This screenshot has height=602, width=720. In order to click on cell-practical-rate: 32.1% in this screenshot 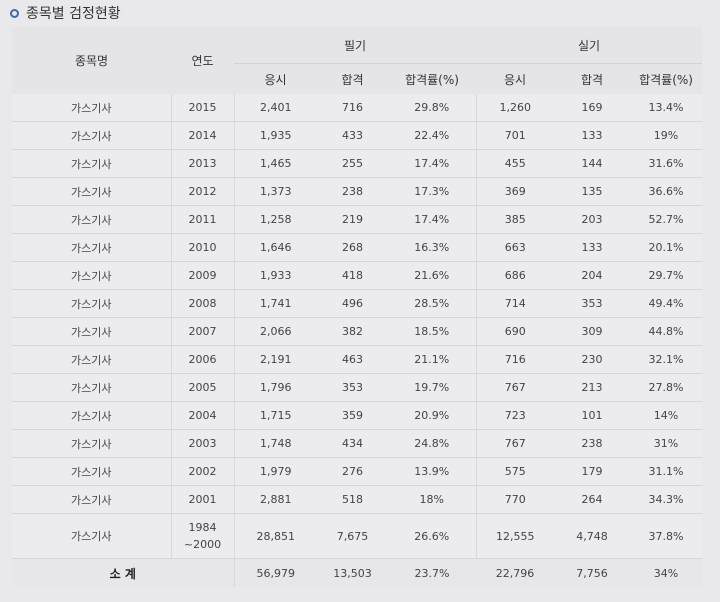, I will do `click(666, 359)`.